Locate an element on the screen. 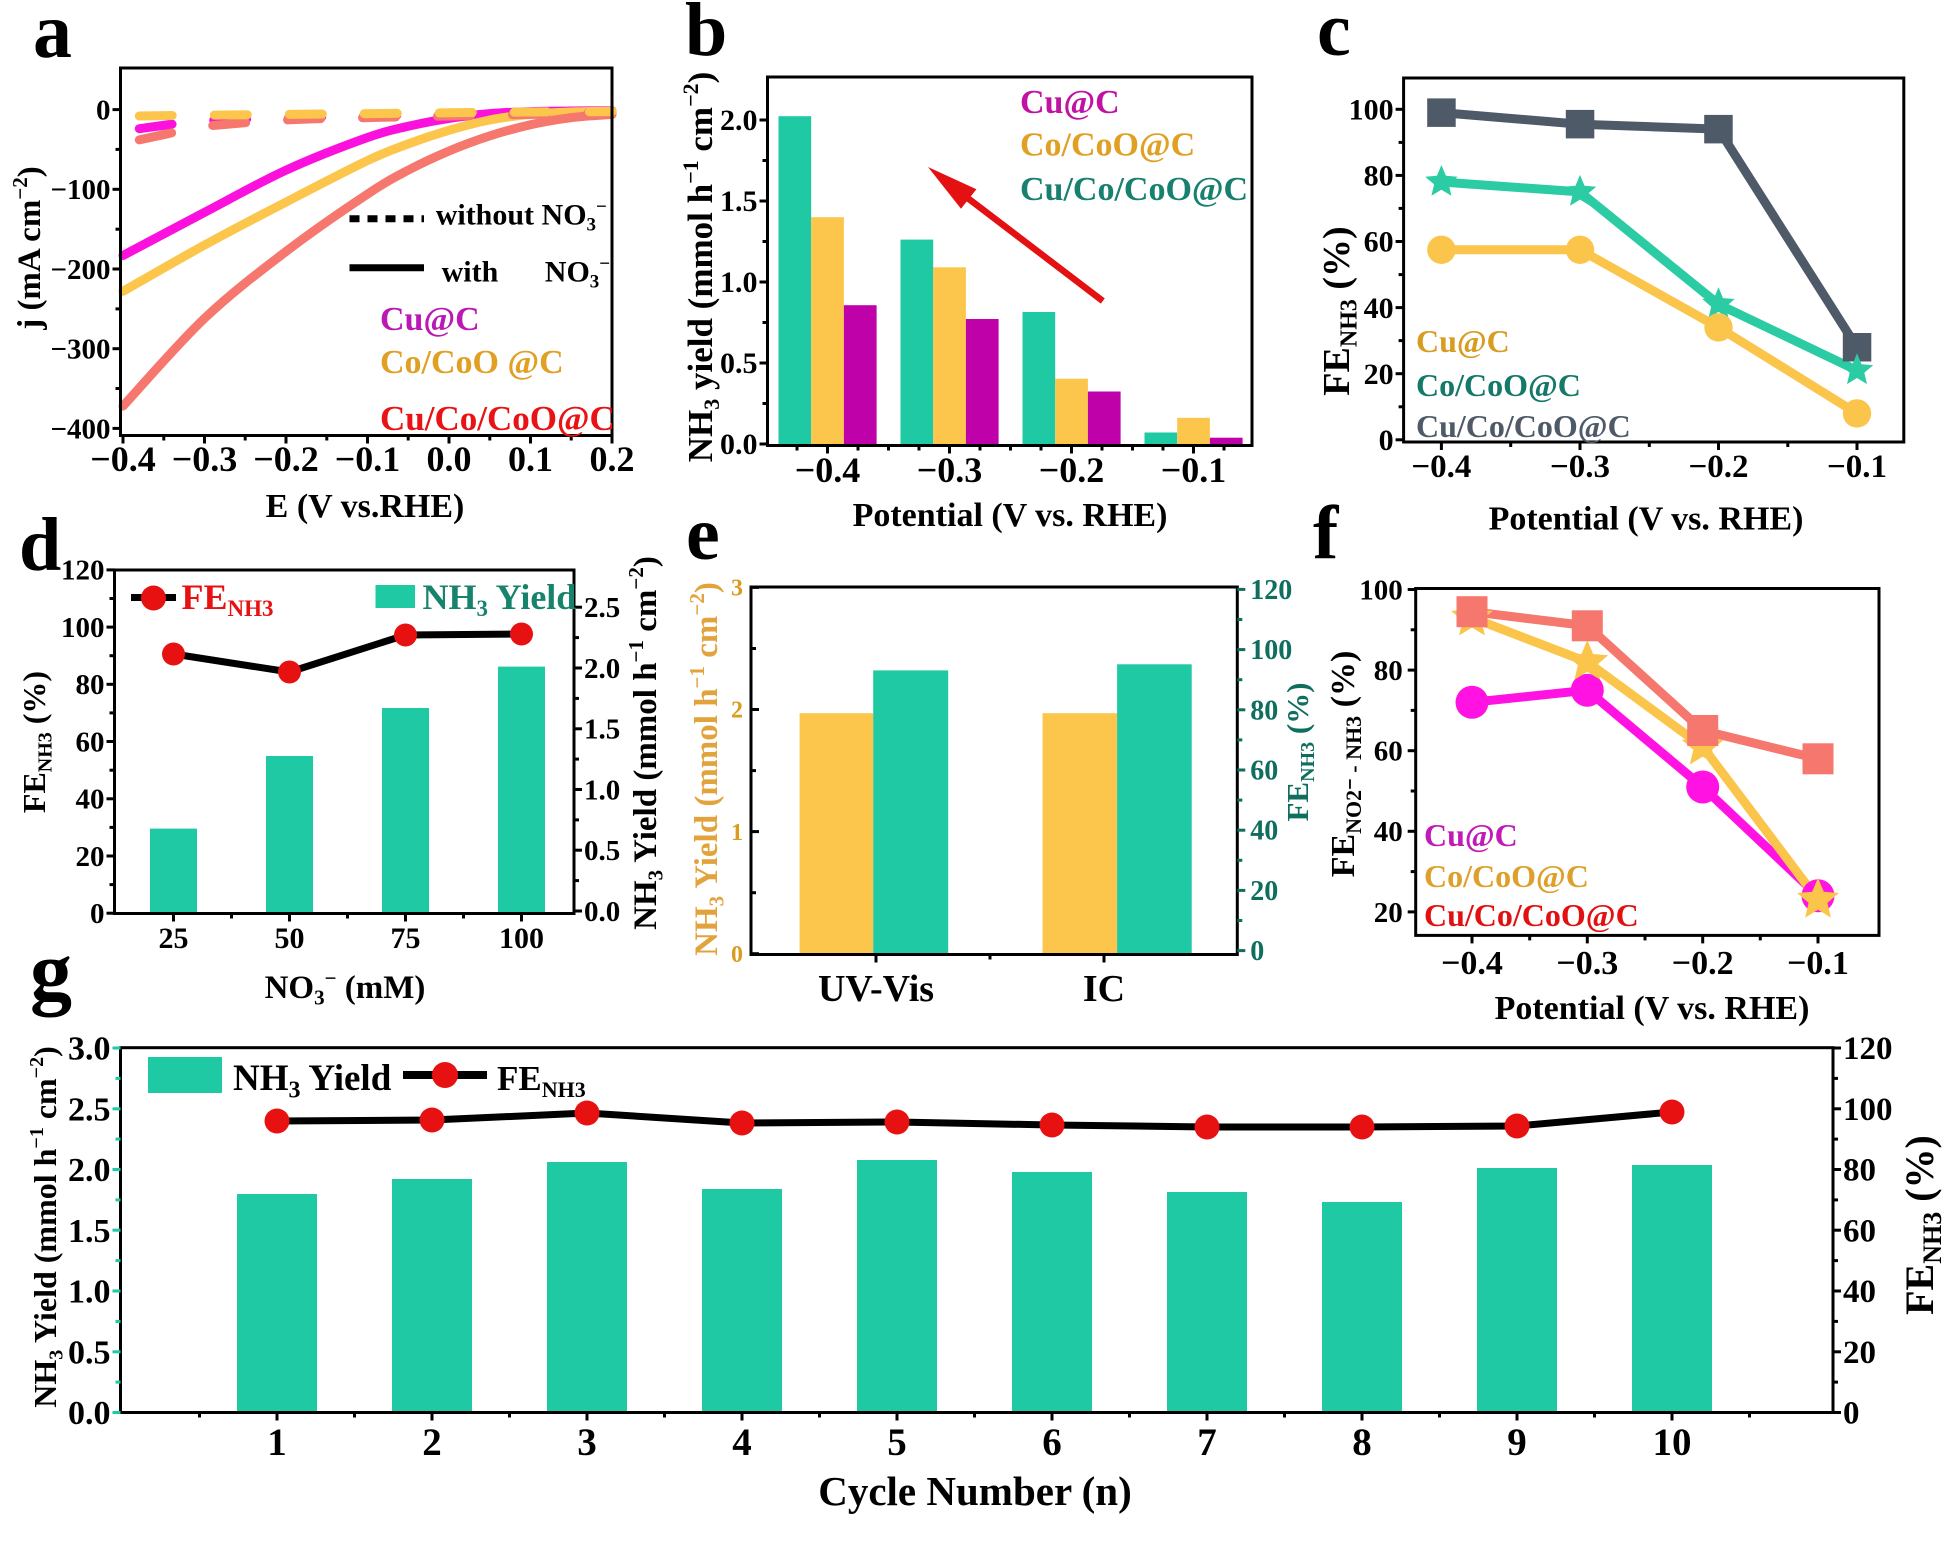 The width and height of the screenshot is (1951, 1556). svg-text: Co/CoO @C is located at coordinates (472, 362).